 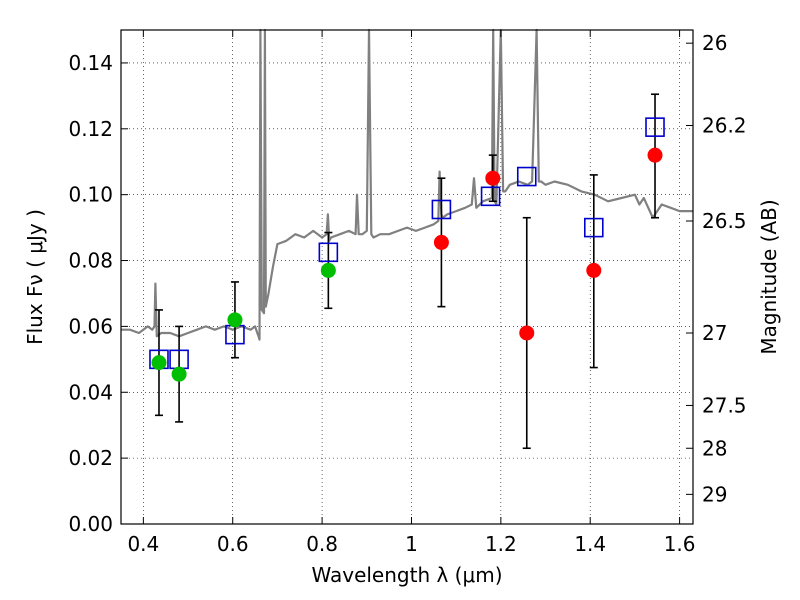 What do you see at coordinates (143, 544) in the screenshot?
I see `x-tick-label: 0.4` at bounding box center [143, 544].